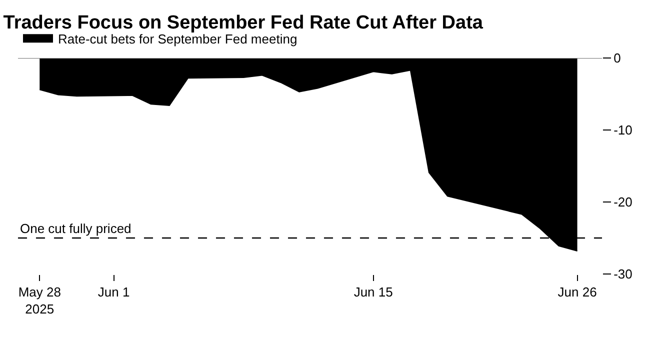 This screenshot has width=657, height=339. What do you see at coordinates (76, 228) in the screenshot?
I see `ref-line-label: One cut fully priced` at bounding box center [76, 228].